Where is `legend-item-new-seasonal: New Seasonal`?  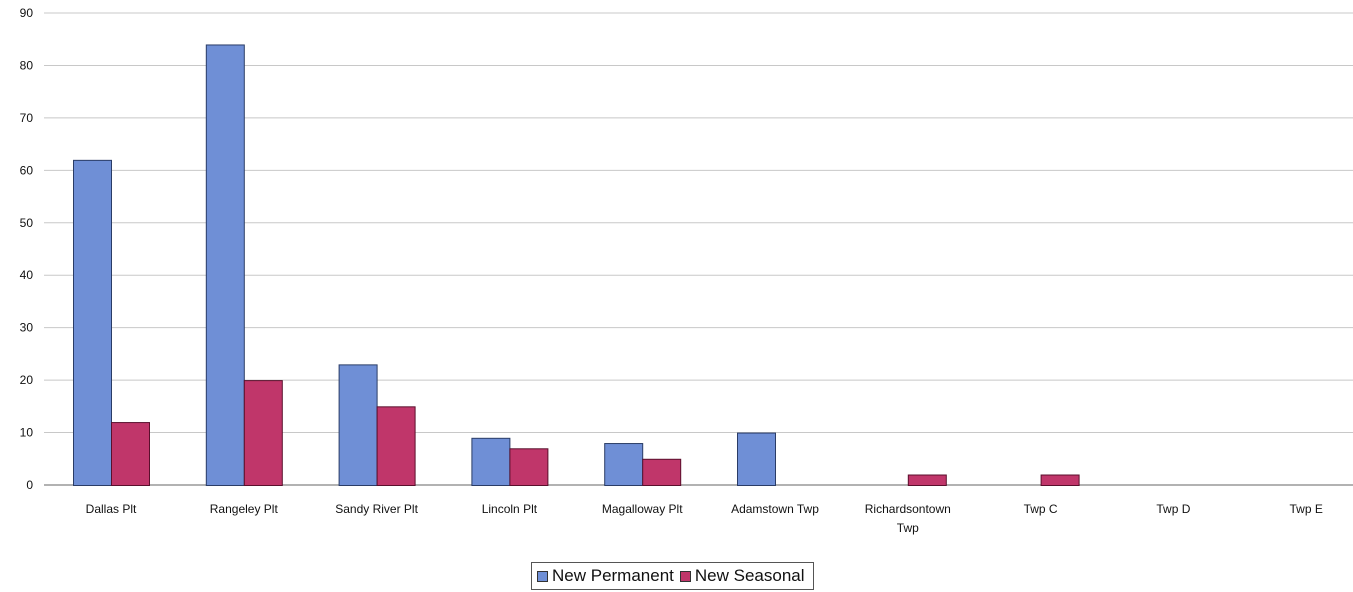
legend-item-new-seasonal: New Seasonal is located at coordinates (742, 576).